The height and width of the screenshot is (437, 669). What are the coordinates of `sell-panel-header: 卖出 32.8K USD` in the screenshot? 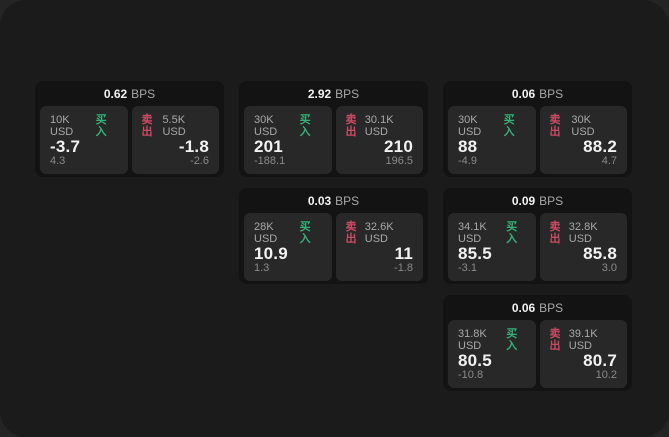 It's located at (584, 233).